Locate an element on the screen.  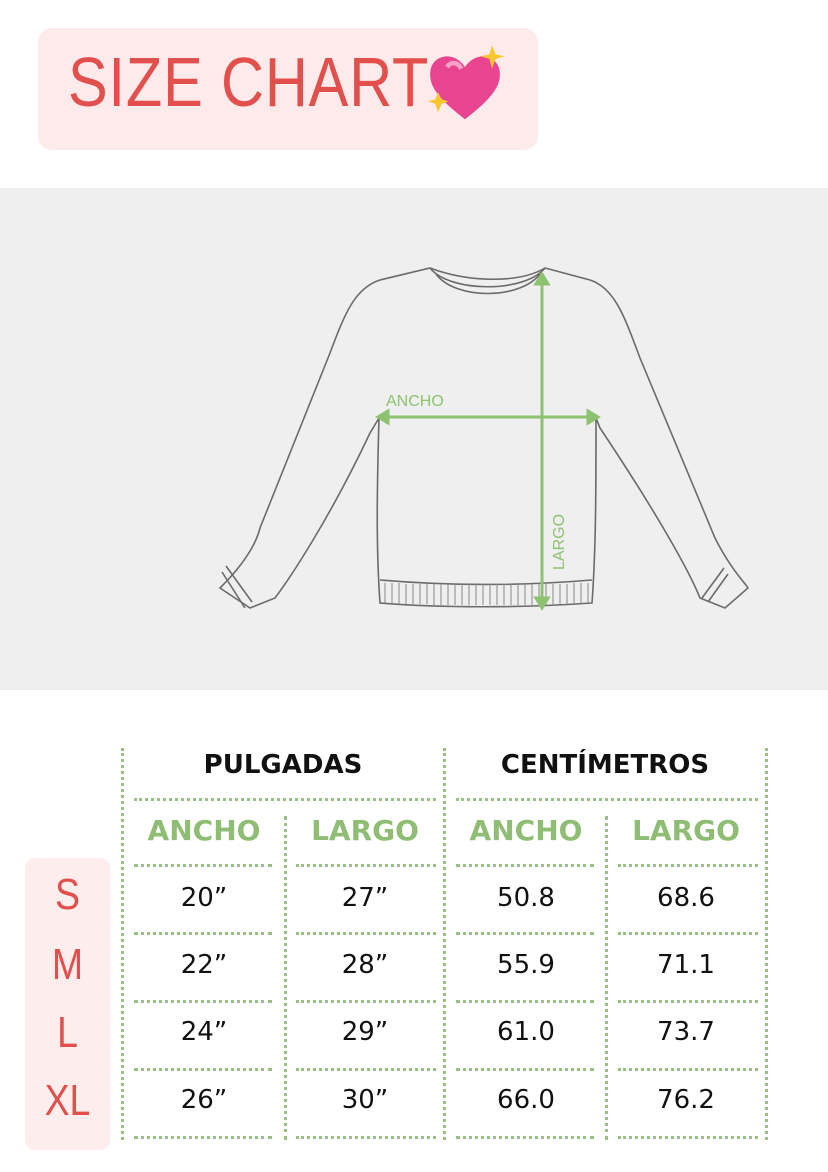
title-banner: SIZE CHART is located at coordinates (288, 89).